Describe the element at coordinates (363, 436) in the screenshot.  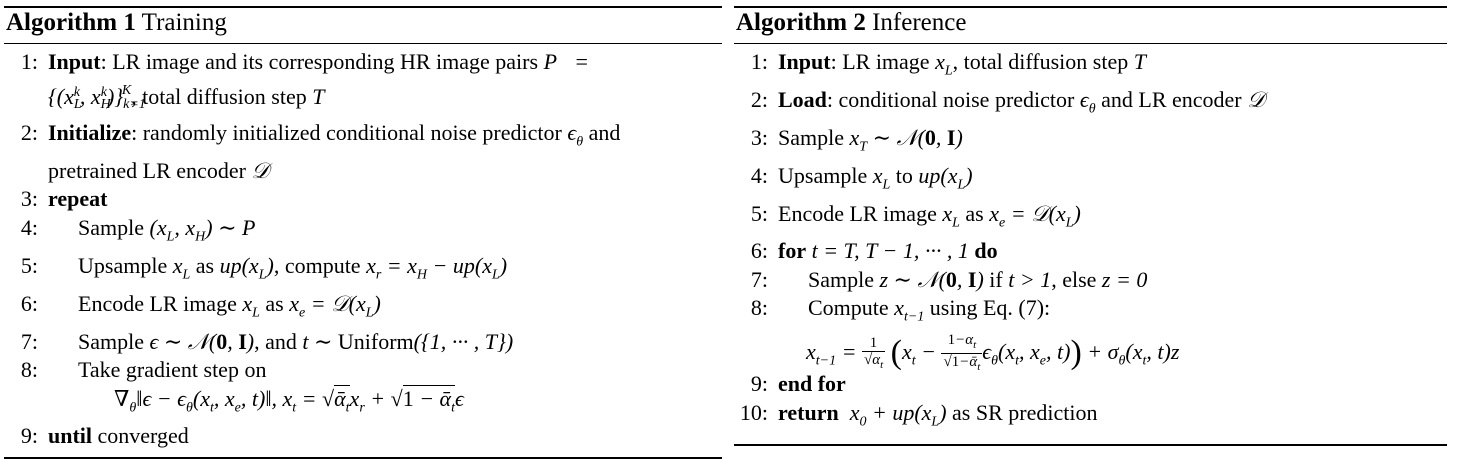
I see `algo1-line-9: 9: until converged` at that location.